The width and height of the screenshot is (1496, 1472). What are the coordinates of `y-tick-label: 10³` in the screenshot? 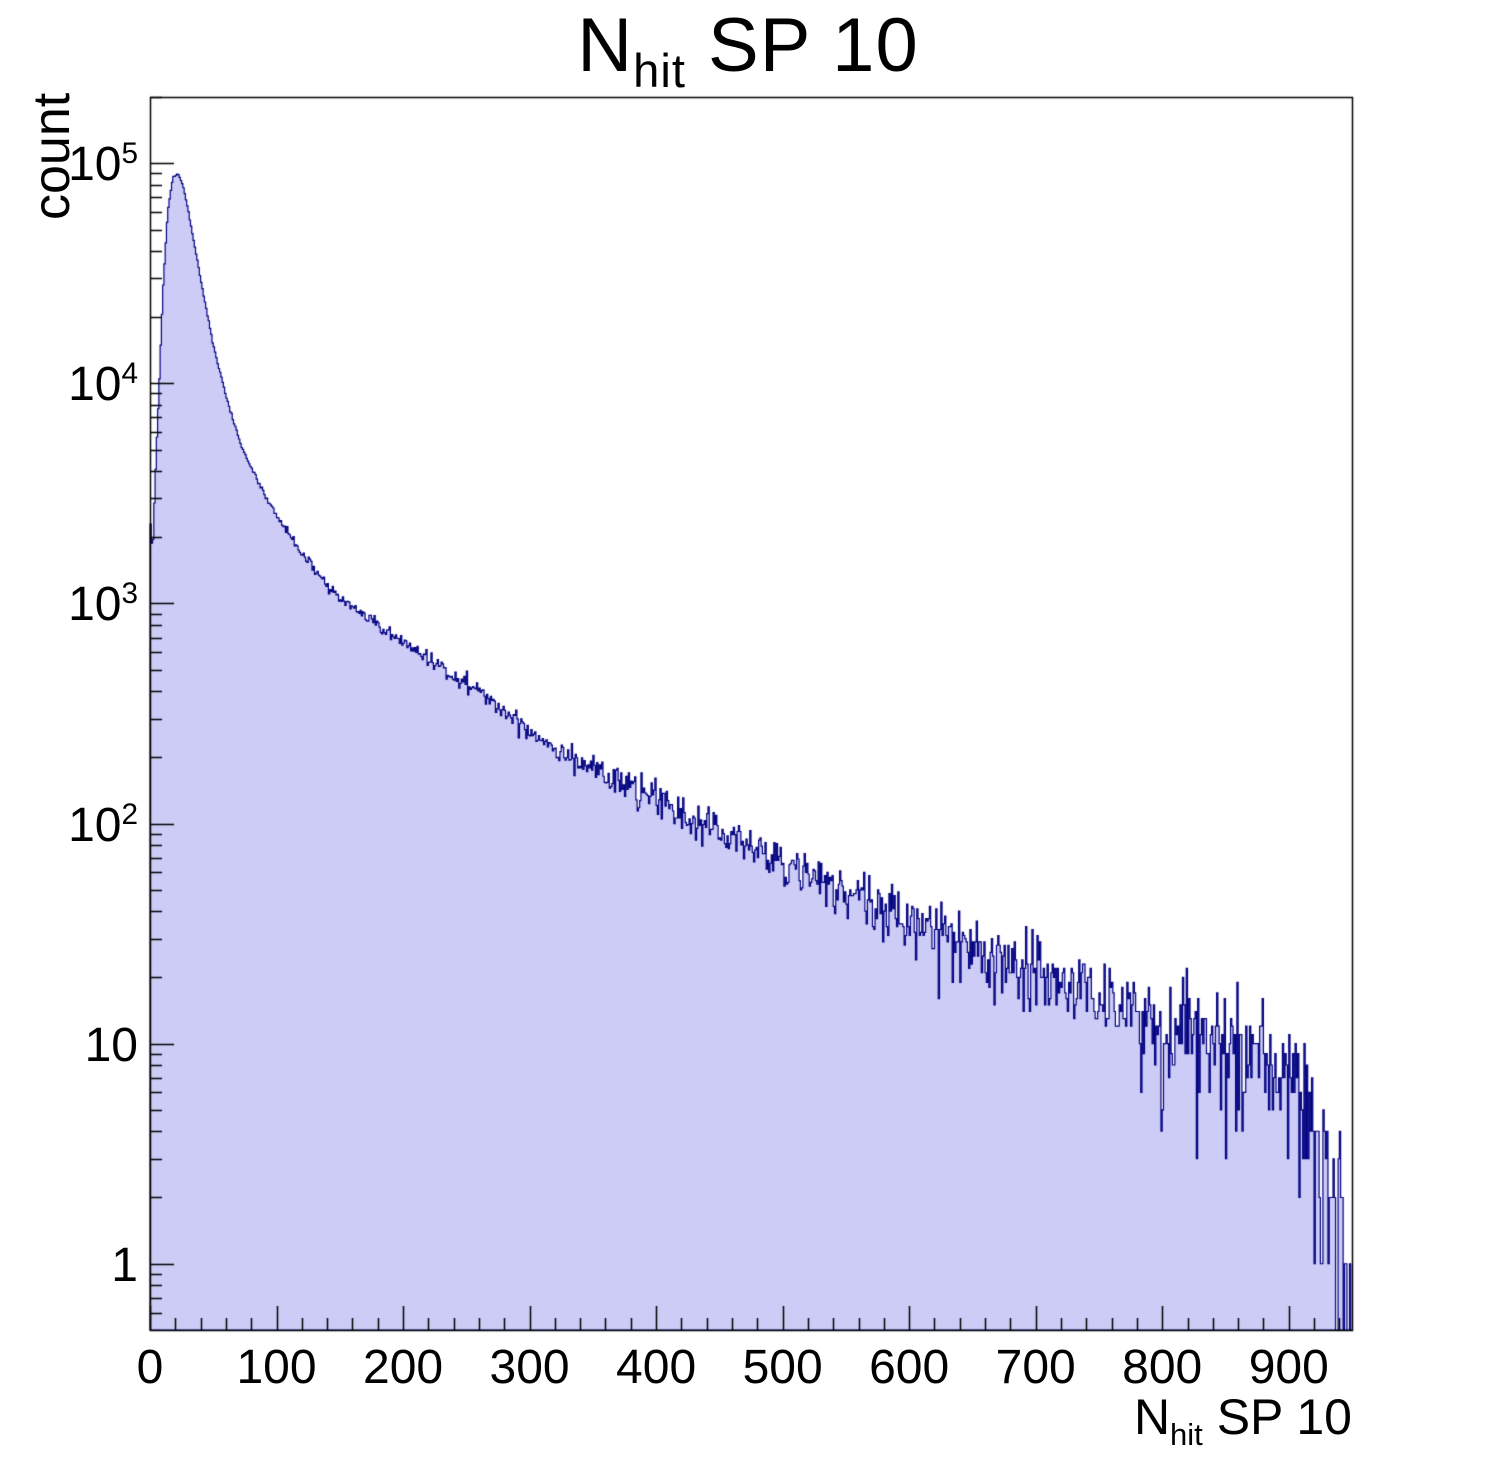 It's located at (103, 604).